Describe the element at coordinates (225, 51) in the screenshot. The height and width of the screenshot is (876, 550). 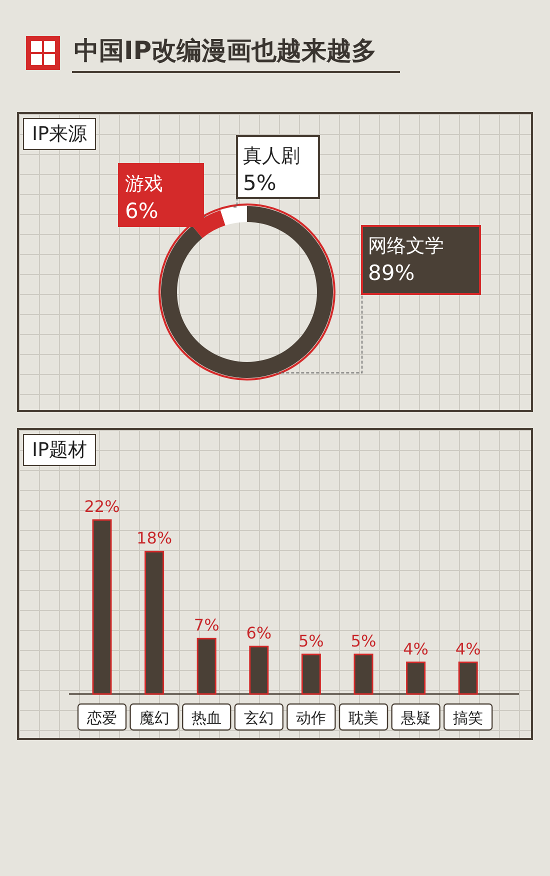
I see `chart-title: 中国IP改编漫画也越来越多` at that location.